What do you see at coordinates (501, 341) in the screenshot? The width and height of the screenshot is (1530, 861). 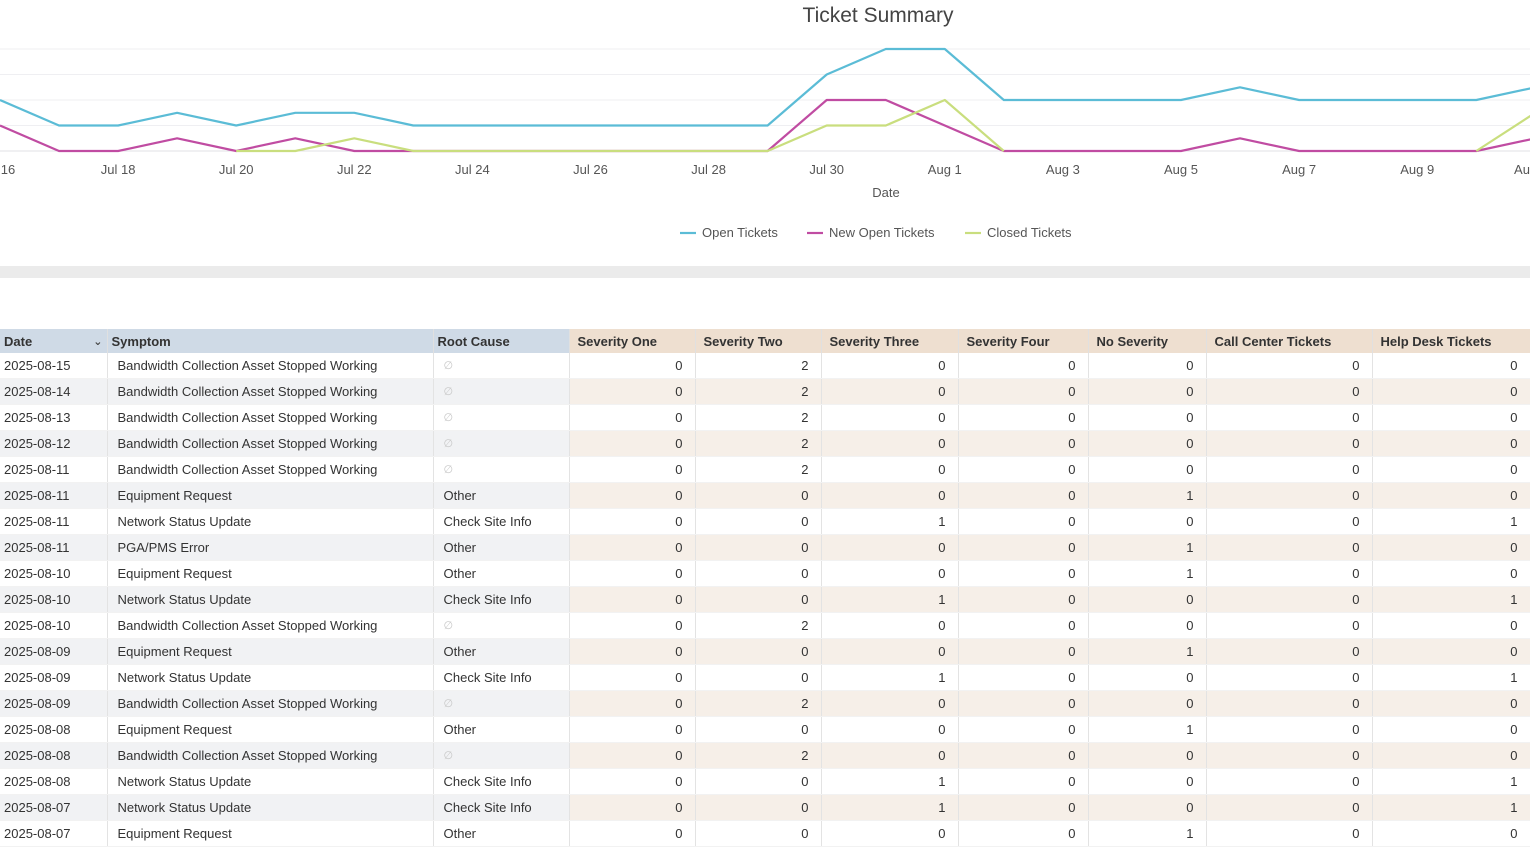 I see `column-header-root-cause: Root Cause` at bounding box center [501, 341].